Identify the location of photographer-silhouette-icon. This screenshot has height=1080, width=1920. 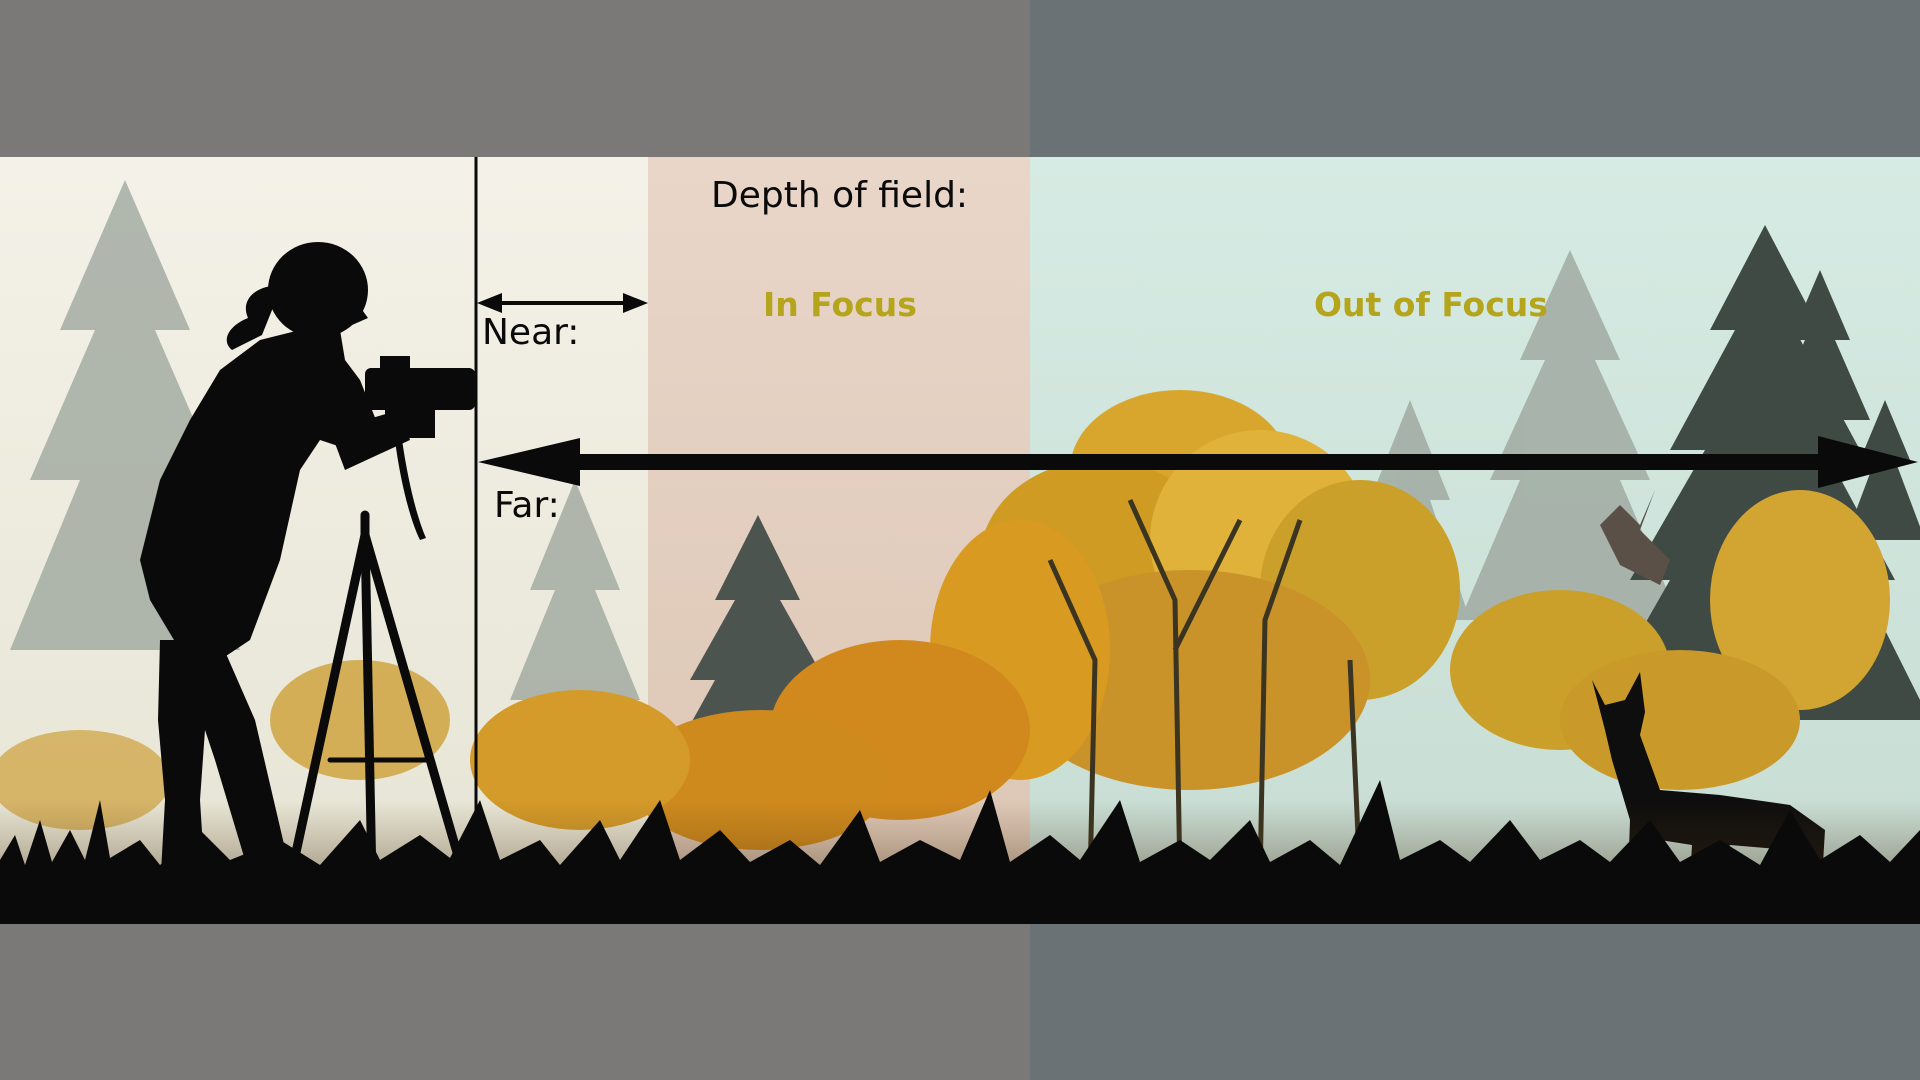
(275, 571).